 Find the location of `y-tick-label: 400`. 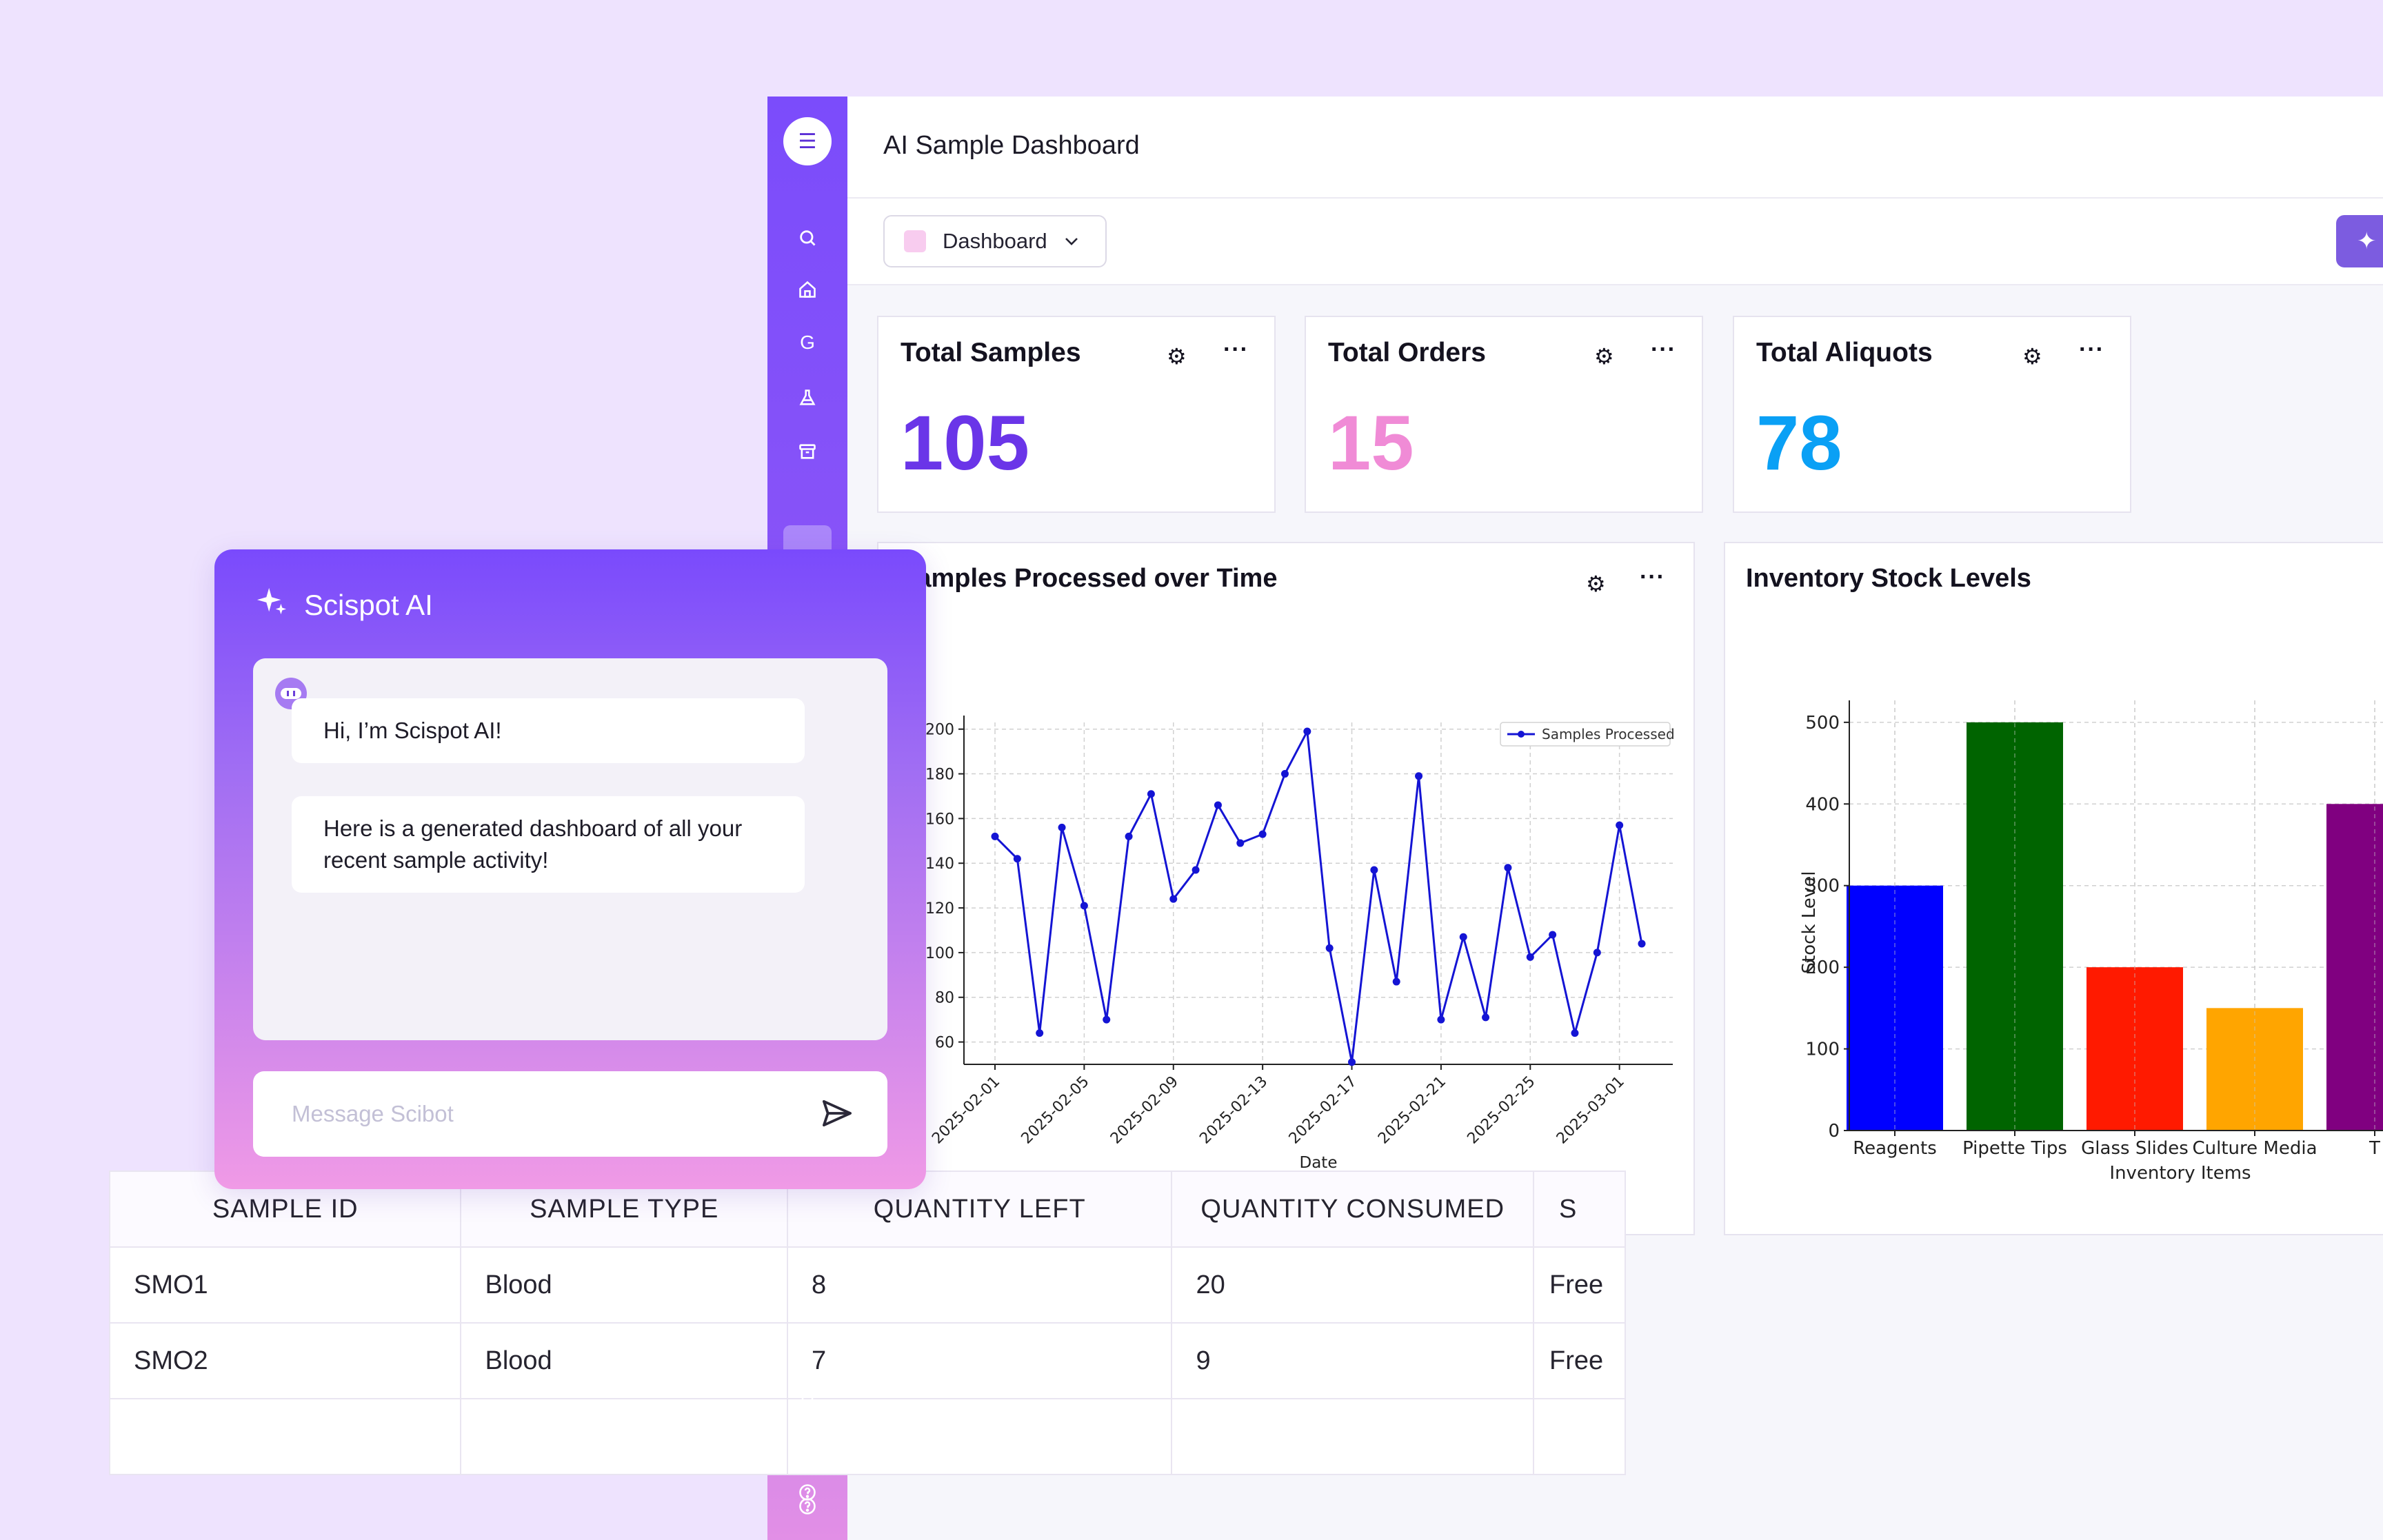

y-tick-label: 400 is located at coordinates (1822, 805).